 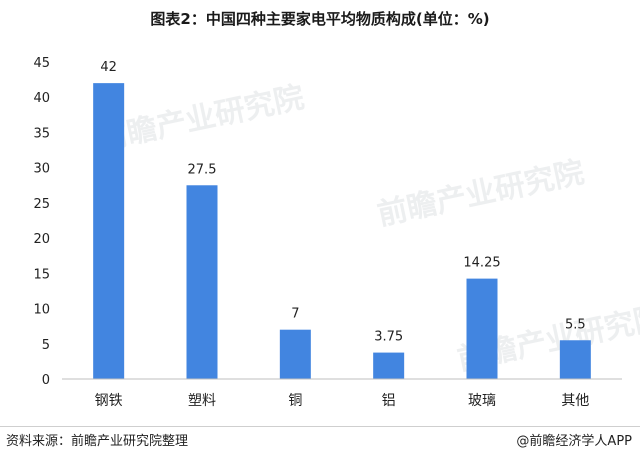 I want to click on footer-divider, so click(x=320, y=426).